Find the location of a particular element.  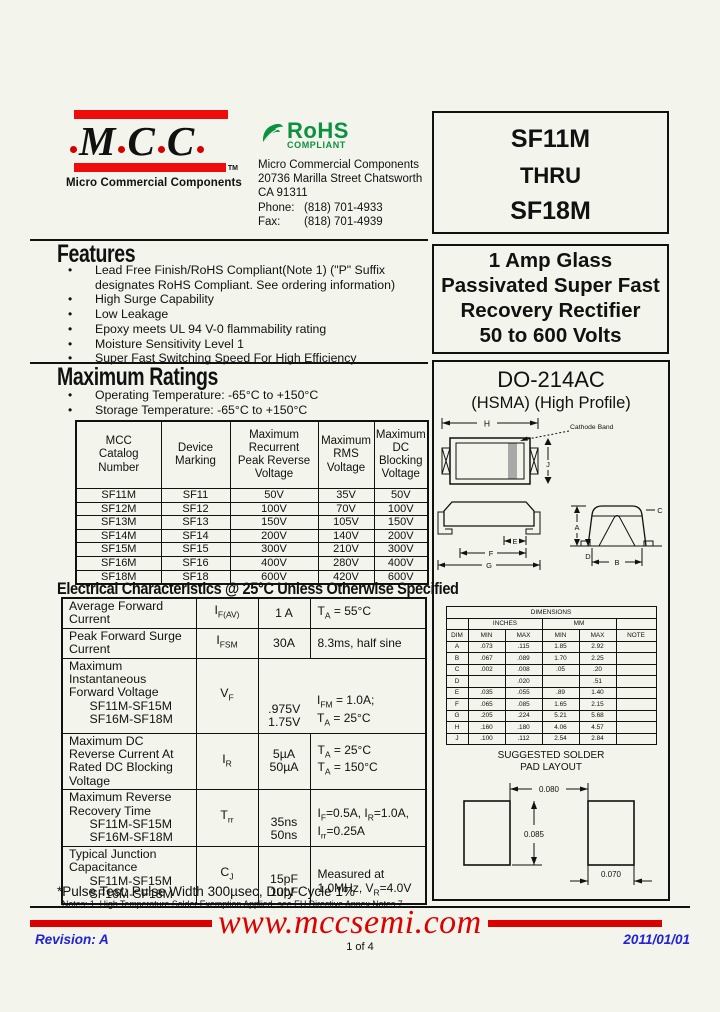

package-top-view: H Cathode Band J is located at coordinates (527, 451).